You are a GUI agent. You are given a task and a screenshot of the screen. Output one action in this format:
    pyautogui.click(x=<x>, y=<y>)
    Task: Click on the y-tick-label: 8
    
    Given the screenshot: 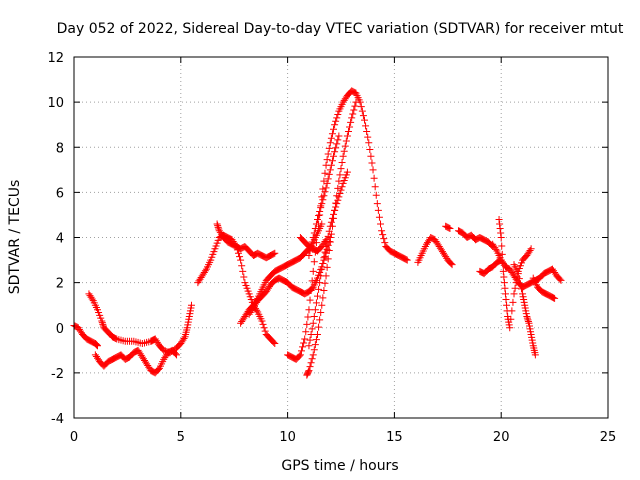 What is the action you would take?
    pyautogui.click(x=60, y=148)
    